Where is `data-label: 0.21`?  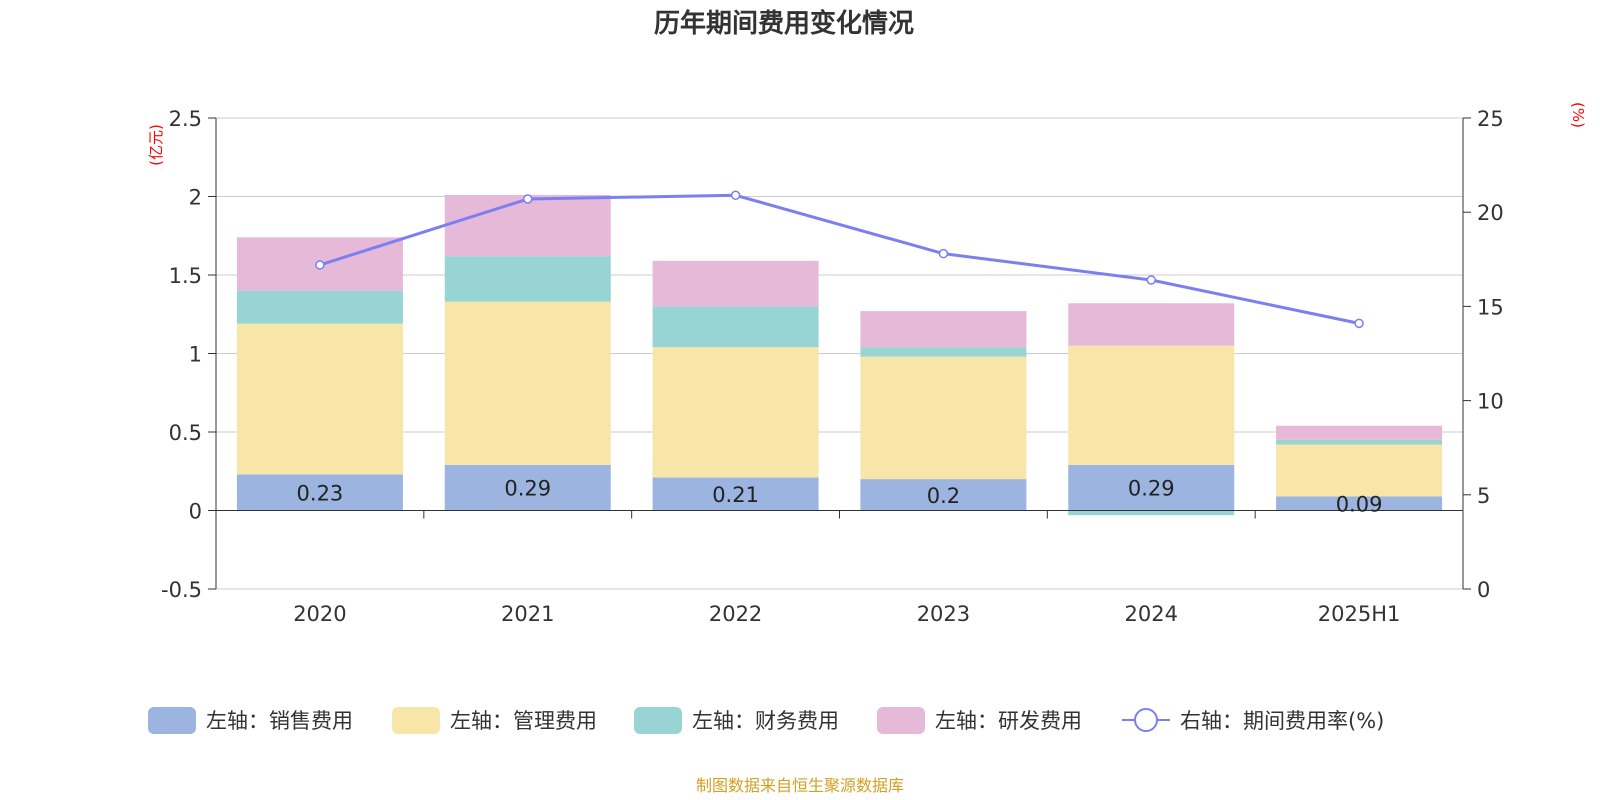
data-label: 0.21 is located at coordinates (735, 495).